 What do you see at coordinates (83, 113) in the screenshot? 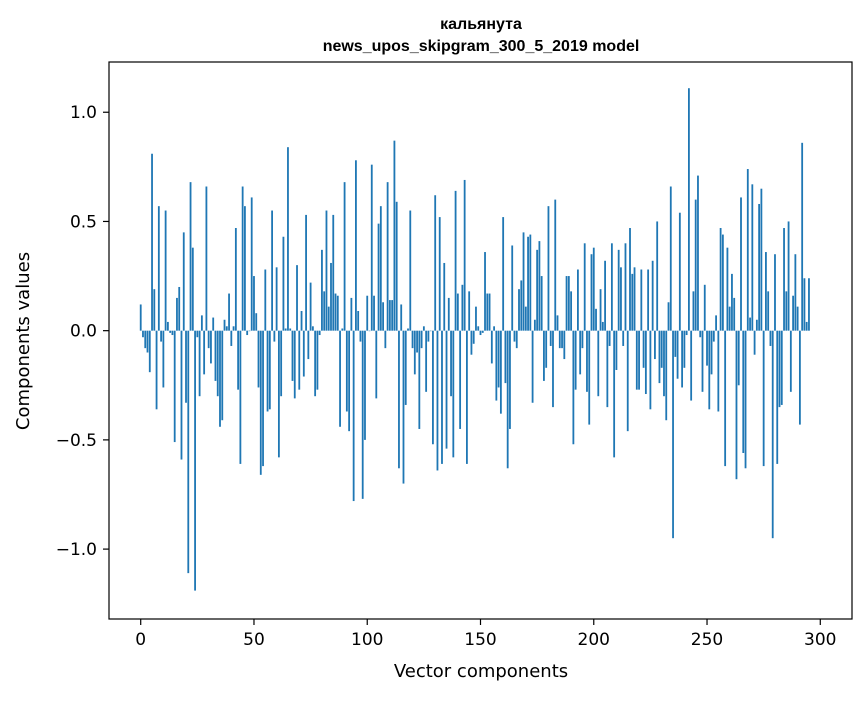
I see `y-tick-label: 1.0` at bounding box center [83, 113].